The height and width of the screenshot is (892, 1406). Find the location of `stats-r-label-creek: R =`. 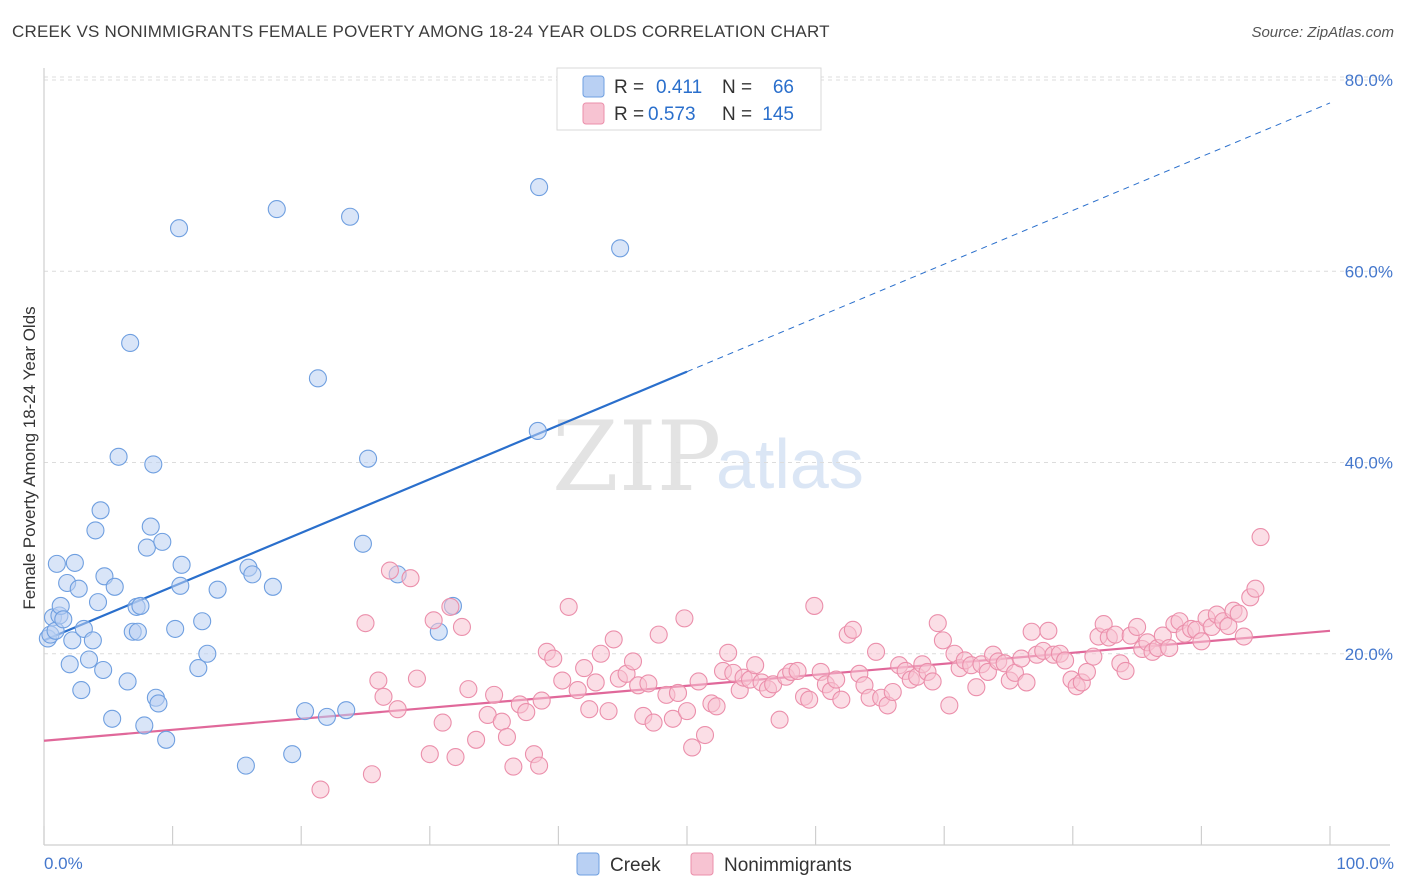

stats-r-label-creek: R = is located at coordinates (629, 87).